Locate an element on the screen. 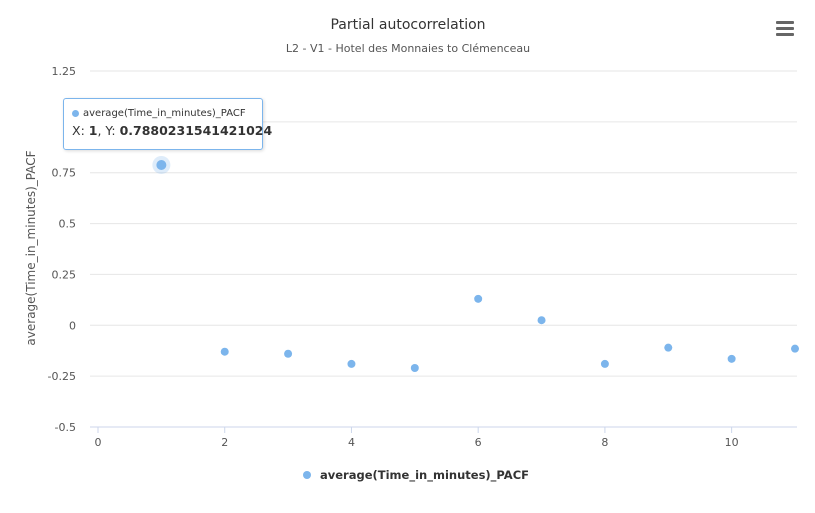 The image size is (815, 513). chart-menu-button is located at coordinates (785, 30).